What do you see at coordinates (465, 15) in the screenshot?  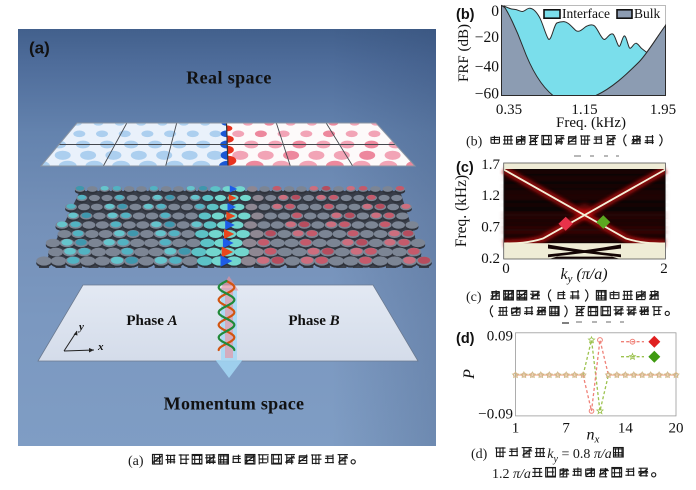 I see `svg-text: (b)` at bounding box center [465, 15].